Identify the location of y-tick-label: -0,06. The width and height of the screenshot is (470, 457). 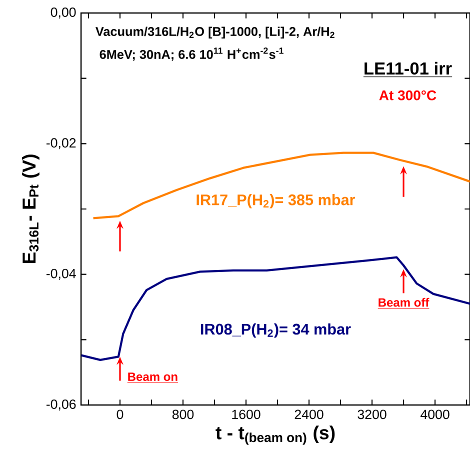
(61, 405).